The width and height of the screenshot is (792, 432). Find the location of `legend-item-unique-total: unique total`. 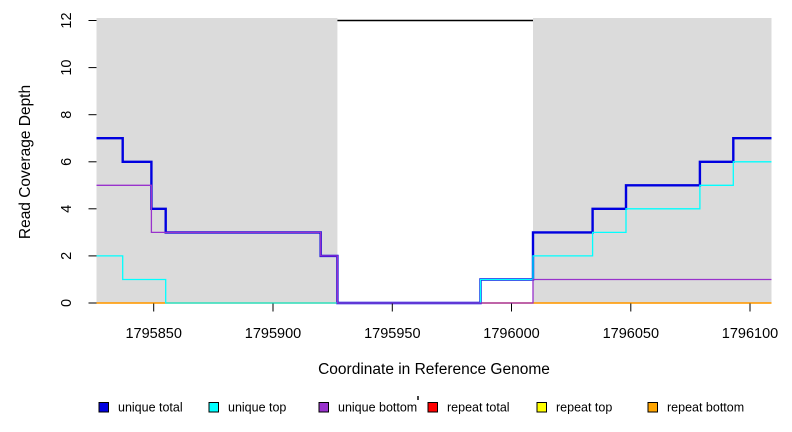

legend-item-unique-total: unique total is located at coordinates (140, 408).